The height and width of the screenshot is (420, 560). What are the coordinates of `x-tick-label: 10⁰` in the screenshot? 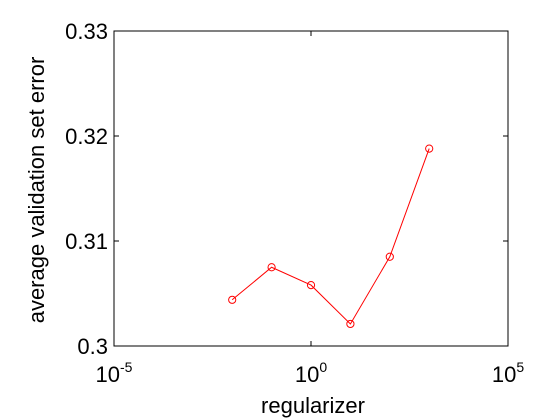 It's located at (311, 373).